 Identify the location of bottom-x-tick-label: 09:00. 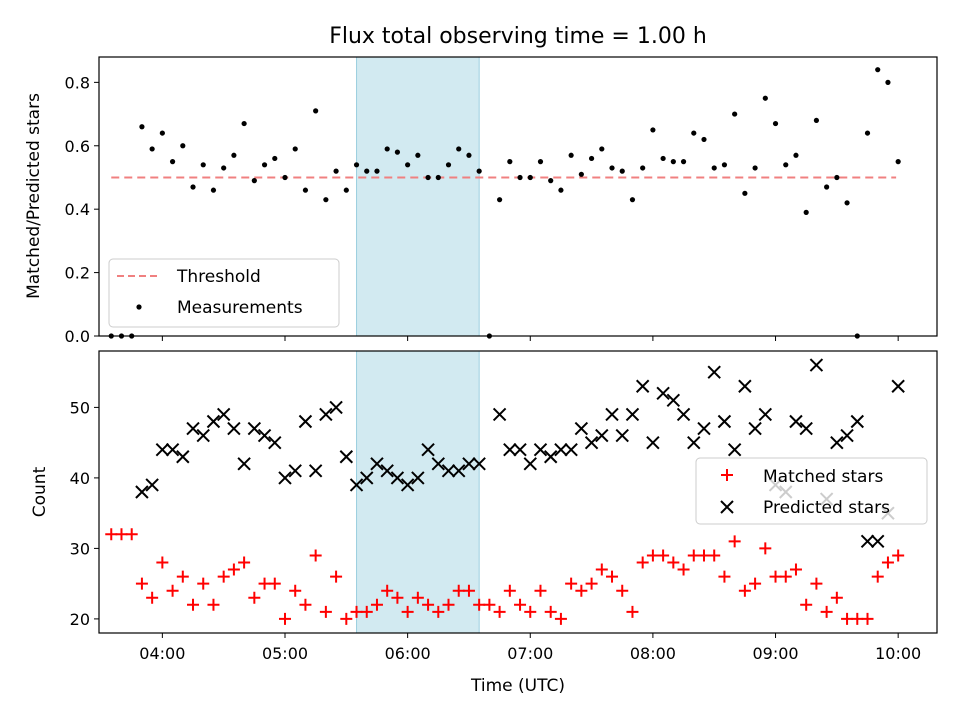
(775, 653).